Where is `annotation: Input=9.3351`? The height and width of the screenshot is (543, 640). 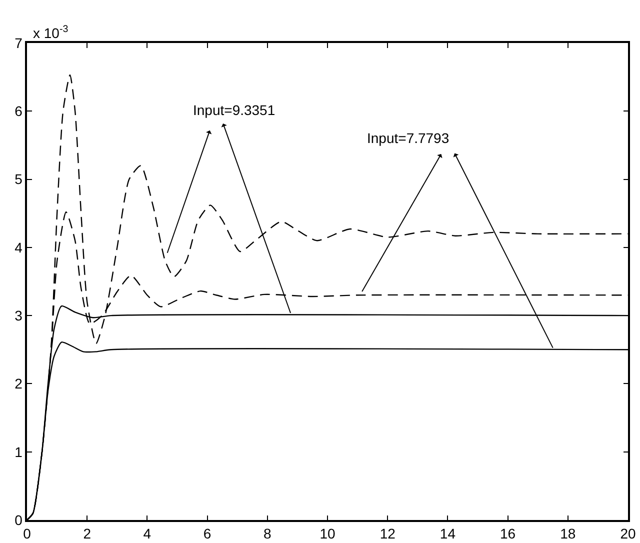
annotation: Input=9.3351 is located at coordinates (234, 110).